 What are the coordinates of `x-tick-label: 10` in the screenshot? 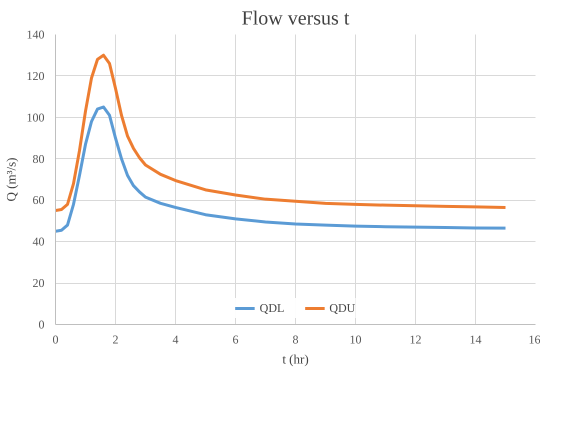 It's located at (356, 339).